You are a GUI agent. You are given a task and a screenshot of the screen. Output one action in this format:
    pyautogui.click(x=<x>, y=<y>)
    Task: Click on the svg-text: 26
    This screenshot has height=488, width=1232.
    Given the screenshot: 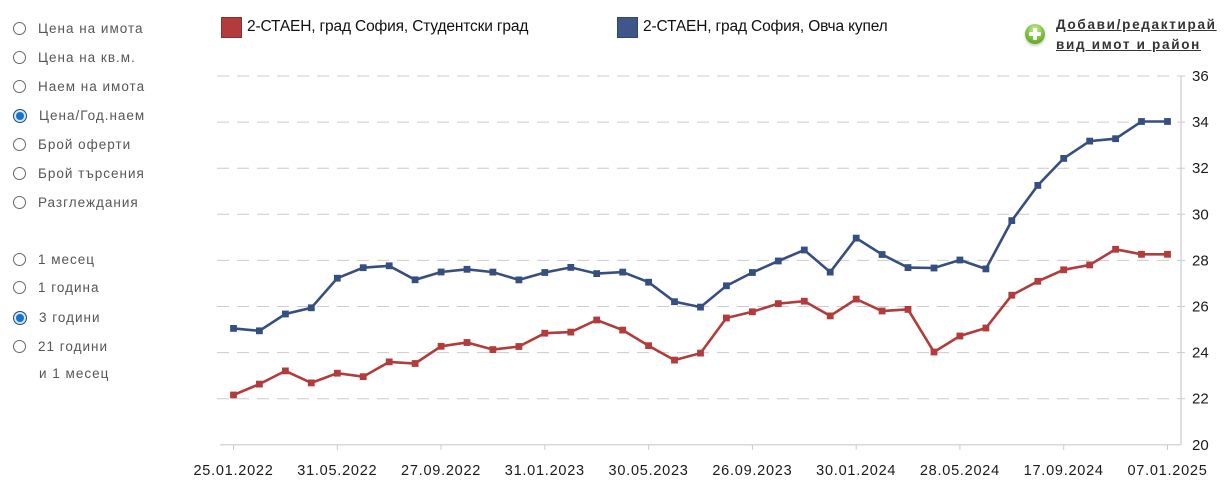 What is the action you would take?
    pyautogui.click(x=1200, y=307)
    